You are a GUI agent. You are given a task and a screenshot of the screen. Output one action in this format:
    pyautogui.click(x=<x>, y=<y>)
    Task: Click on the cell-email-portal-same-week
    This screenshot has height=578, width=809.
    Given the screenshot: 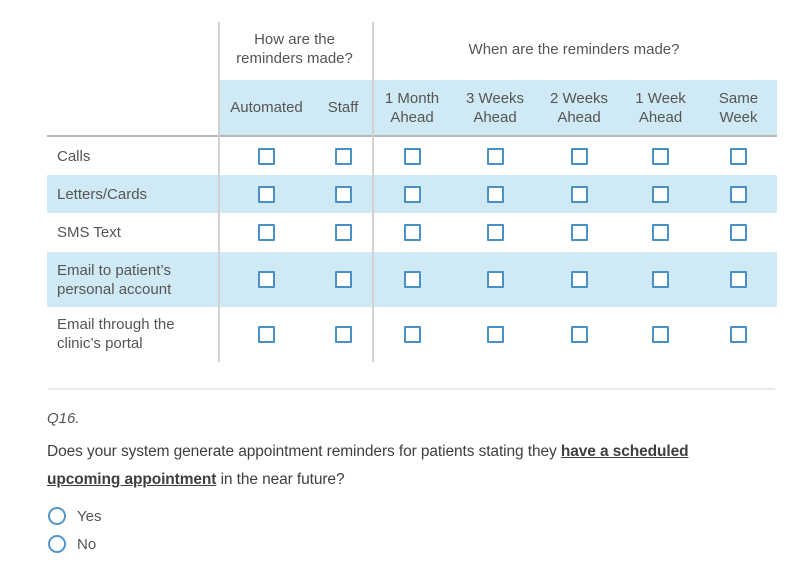 What is the action you would take?
    pyautogui.click(x=738, y=334)
    